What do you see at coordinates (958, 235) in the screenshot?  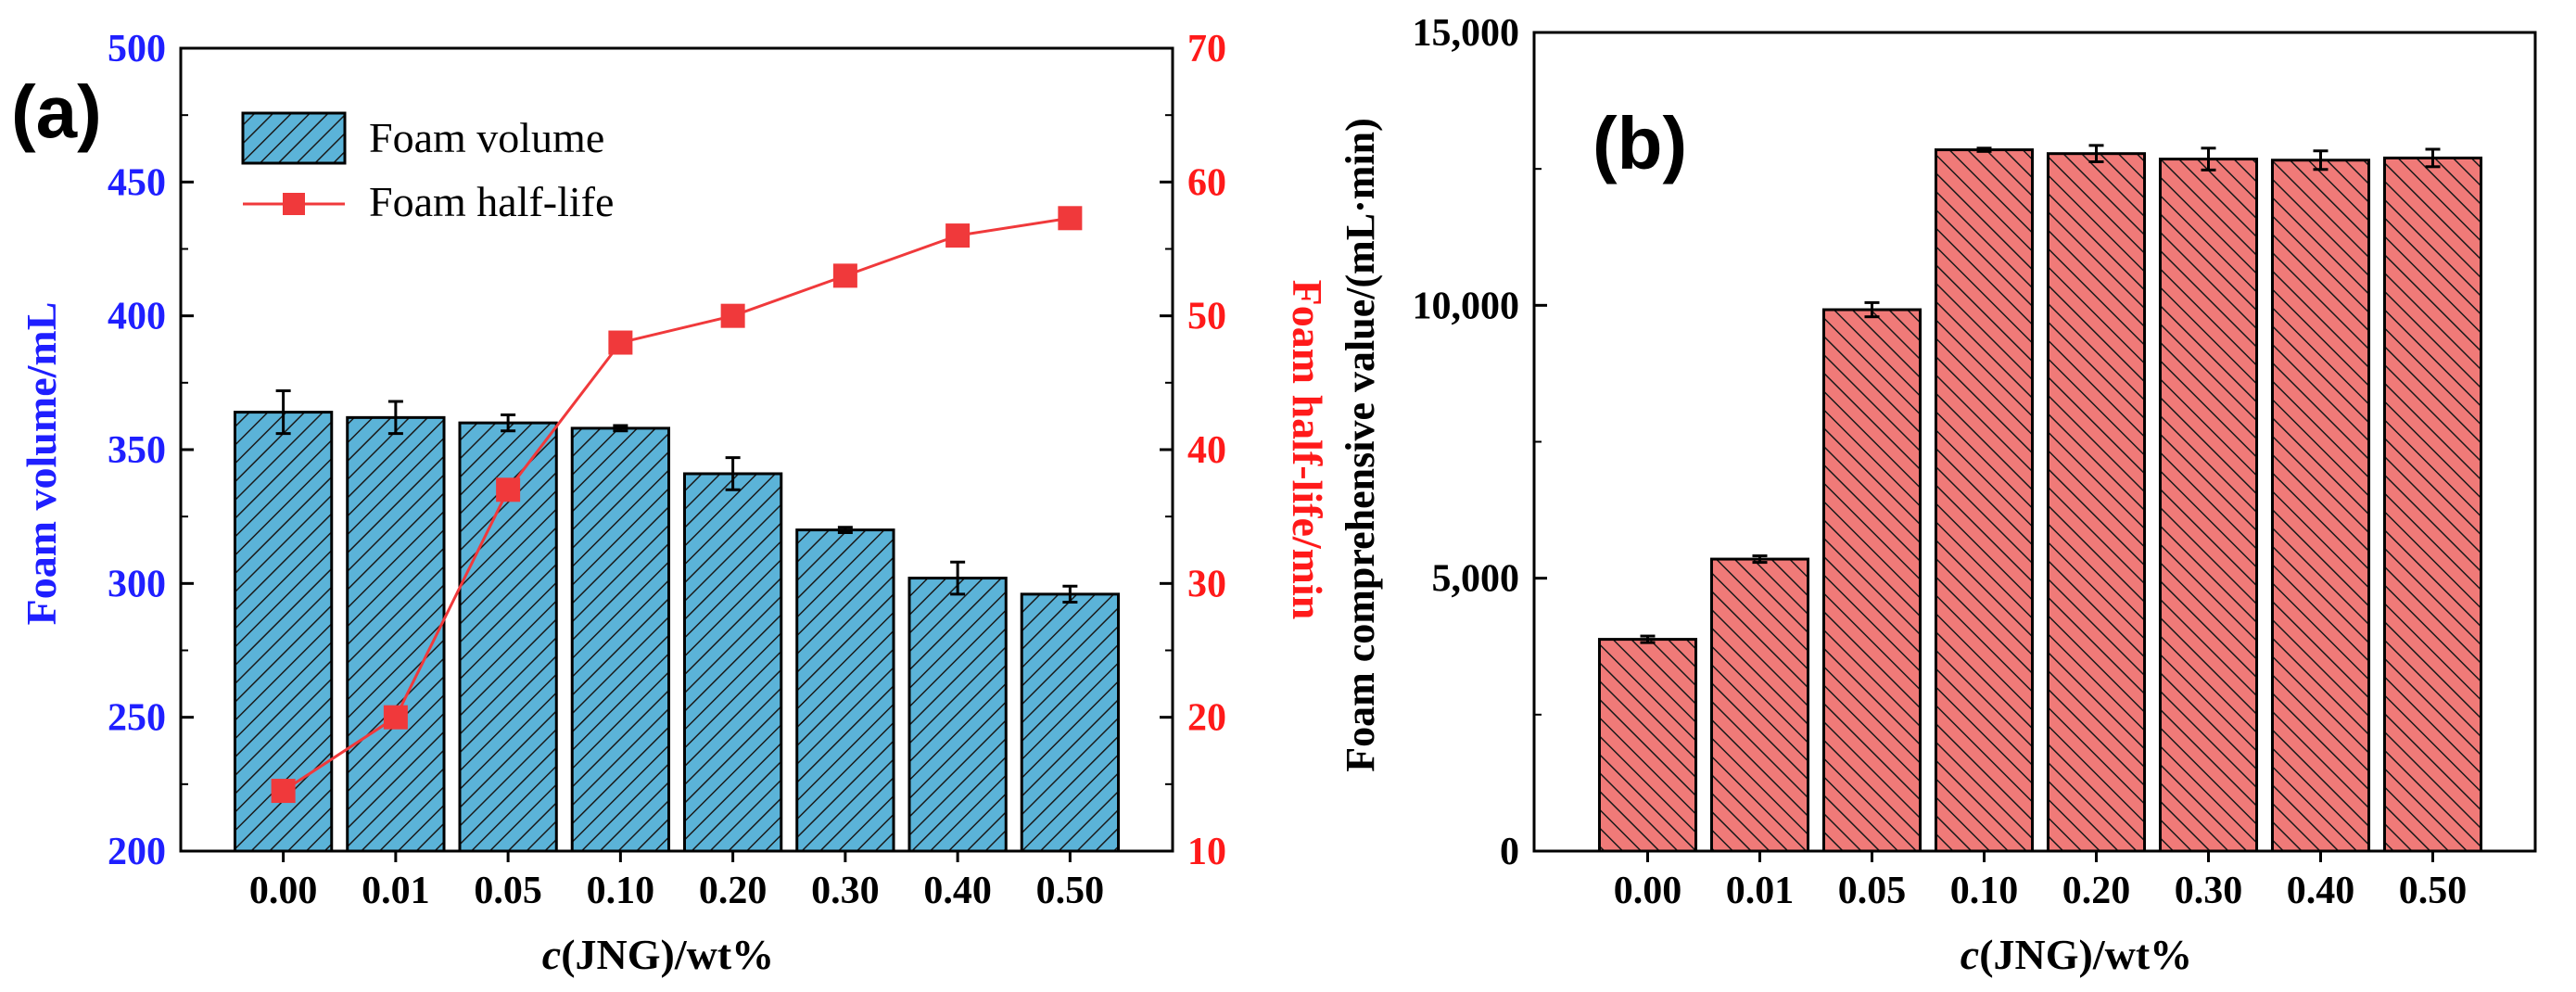 I see `half-life-point-0.40` at bounding box center [958, 235].